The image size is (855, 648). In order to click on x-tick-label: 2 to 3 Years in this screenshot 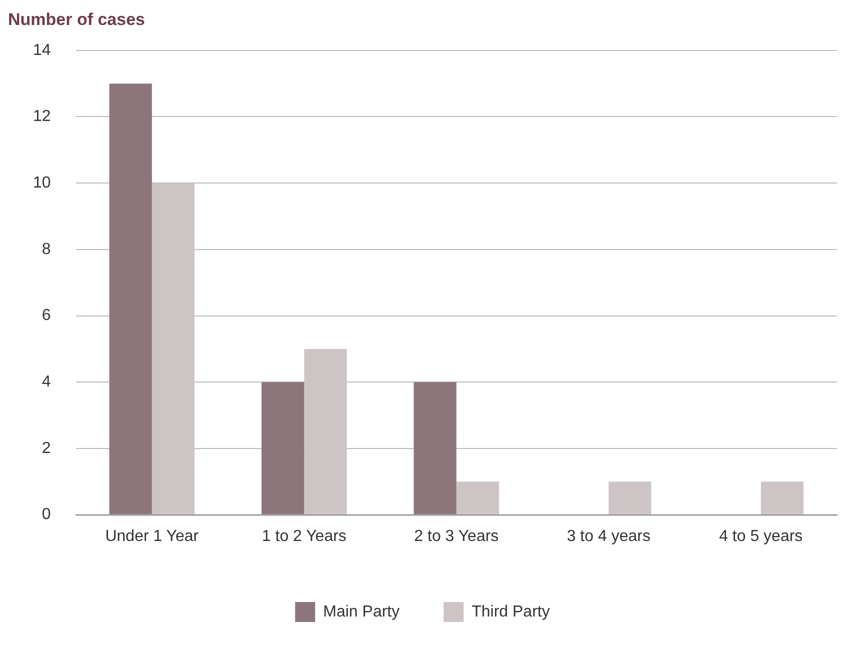, I will do `click(456, 536)`.